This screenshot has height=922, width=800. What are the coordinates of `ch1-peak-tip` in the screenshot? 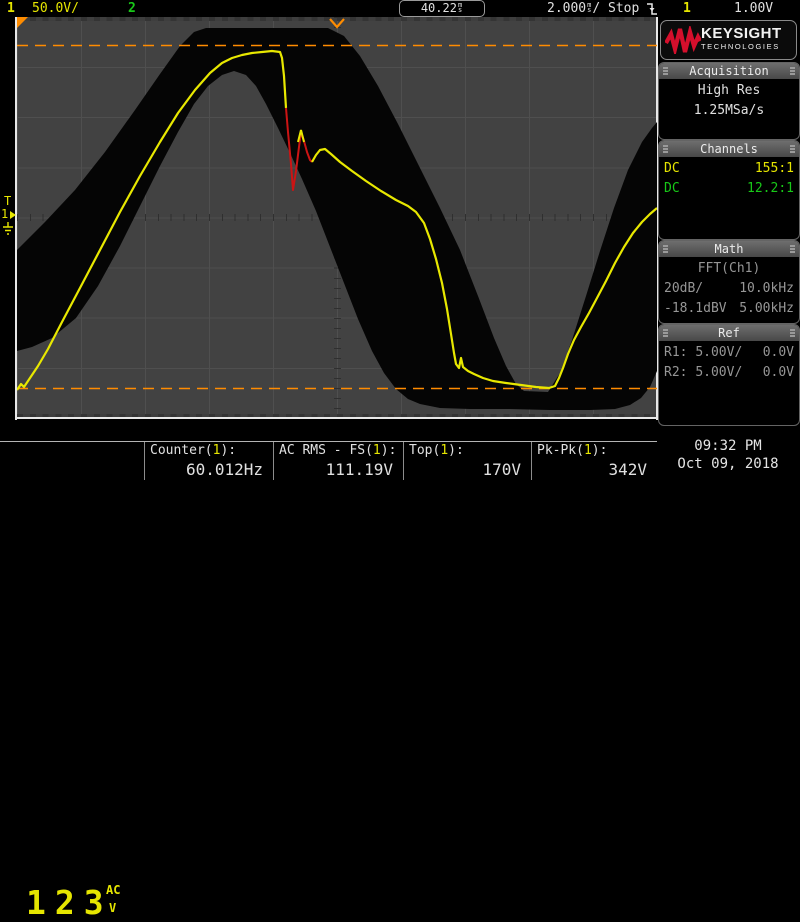 It's located at (301, 136).